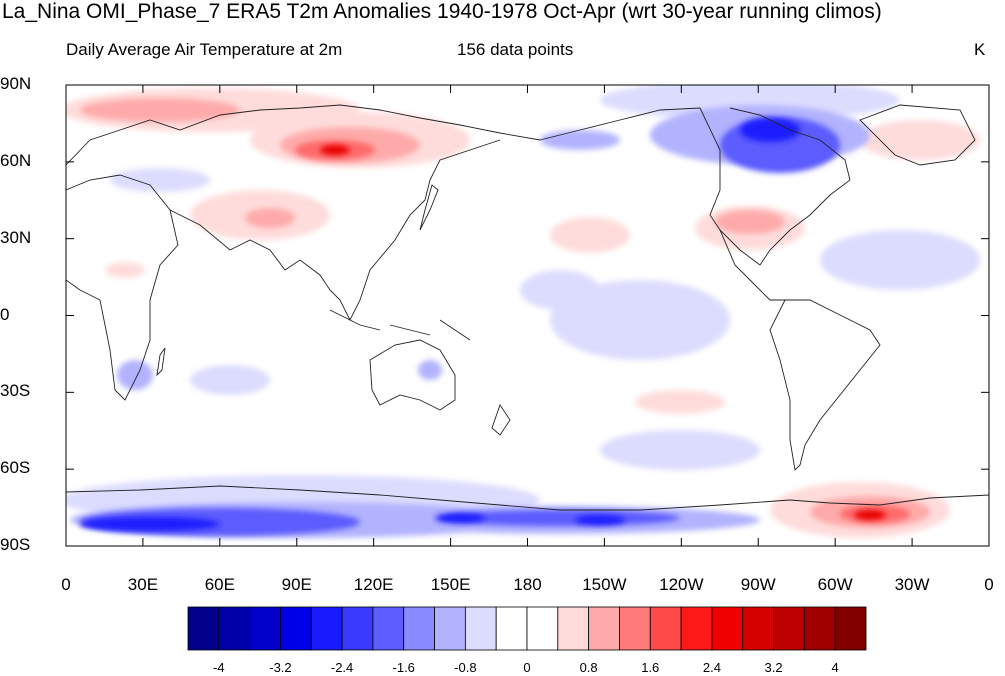  What do you see at coordinates (143, 584) in the screenshot?
I see `longitude-tick-label: 30E` at bounding box center [143, 584].